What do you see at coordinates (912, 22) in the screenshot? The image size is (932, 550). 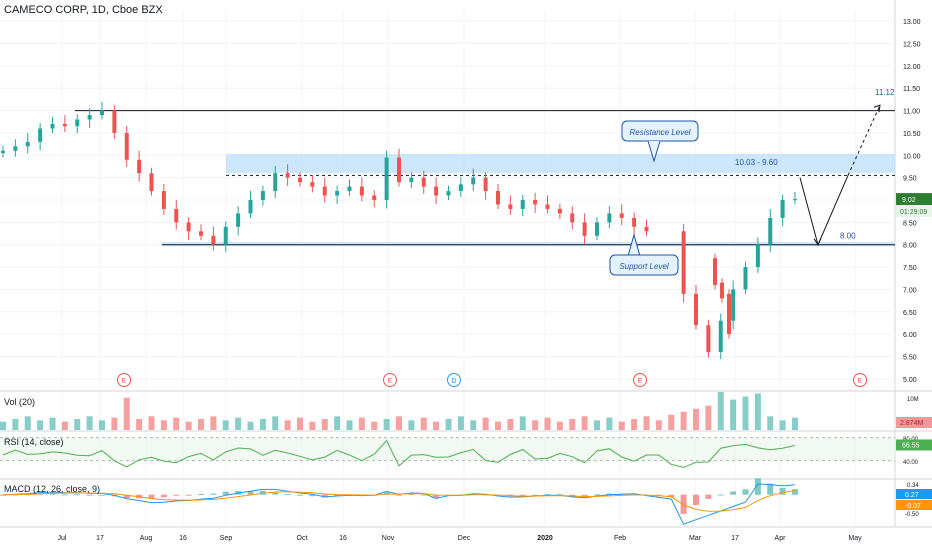 I see `y-tick-label: 13.00` at bounding box center [912, 22].